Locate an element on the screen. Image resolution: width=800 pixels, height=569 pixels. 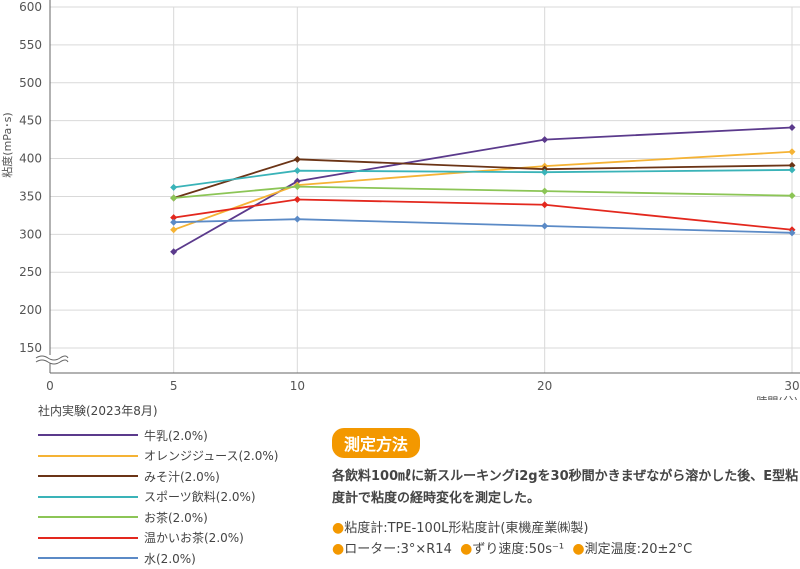
legend-item: 牛乳(2.0%) is located at coordinates (178, 435).